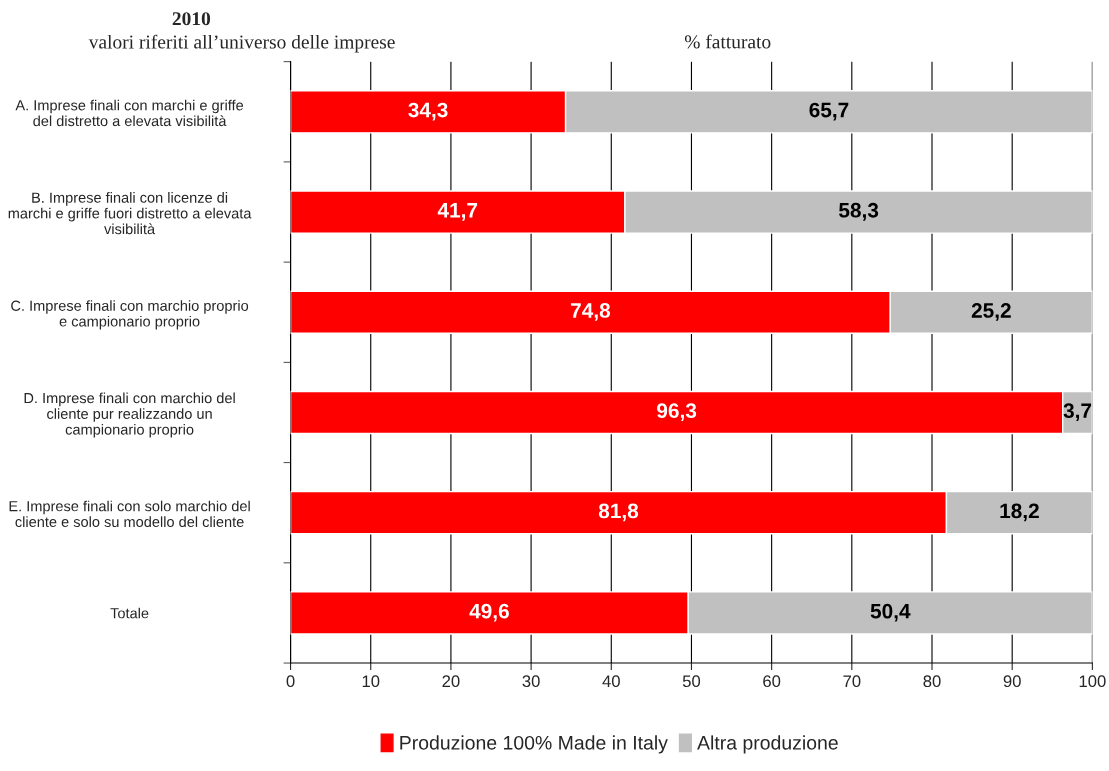 This screenshot has width=1109, height=771. I want to click on x-tick-label: 40, so click(611, 681).